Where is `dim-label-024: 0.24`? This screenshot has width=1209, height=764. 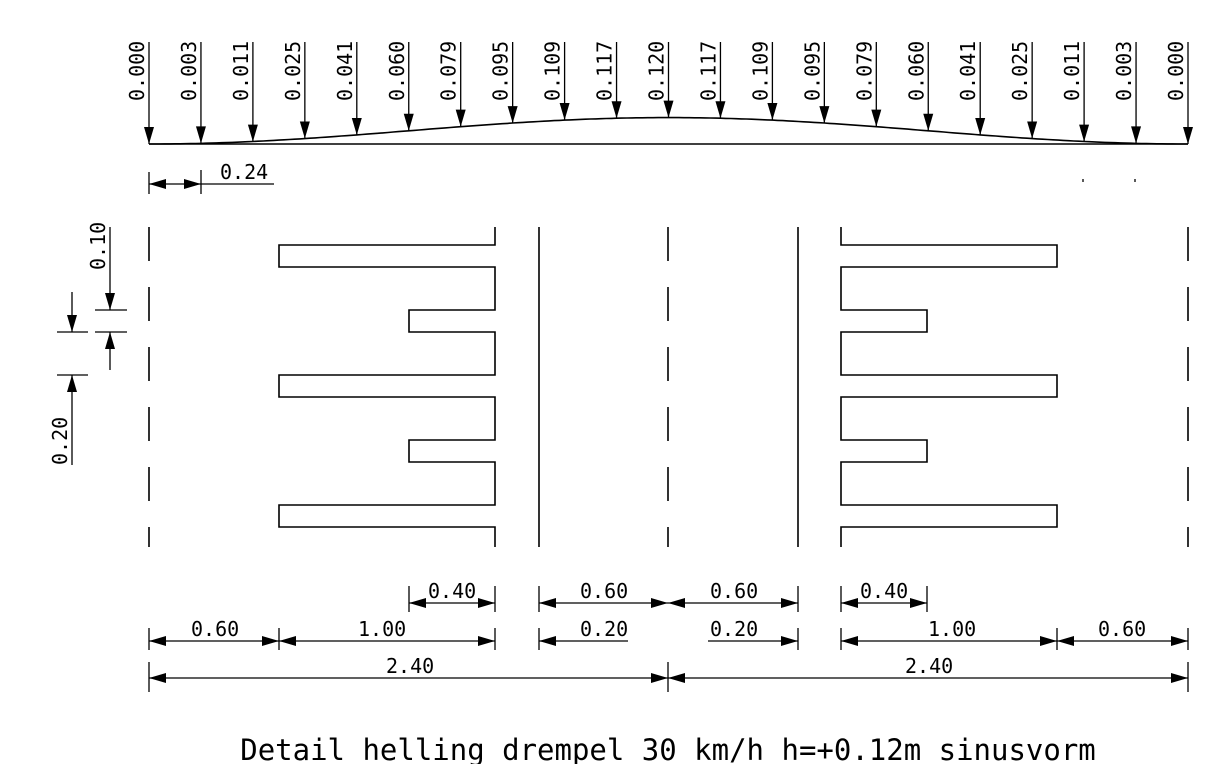 dim-label-024: 0.24 is located at coordinates (244, 172).